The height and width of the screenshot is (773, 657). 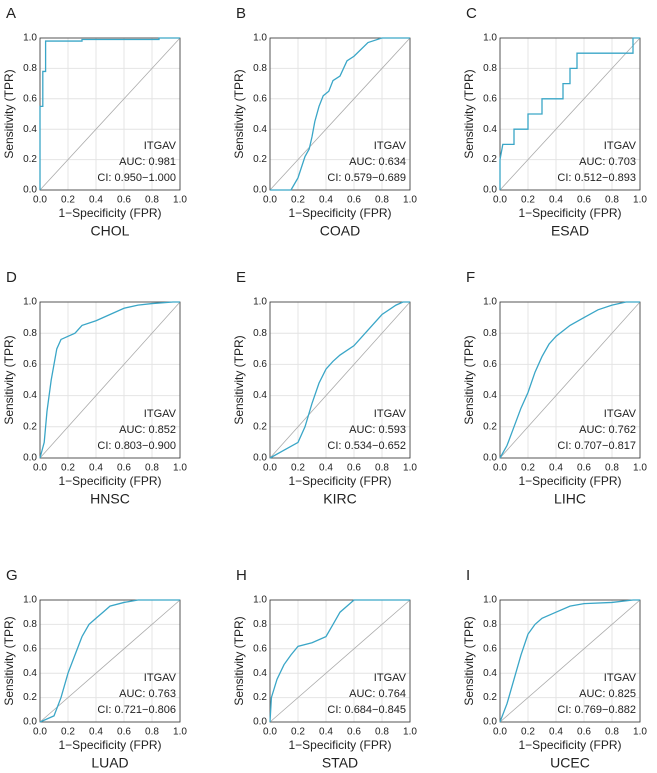 I want to click on panel-label: I, so click(x=468, y=575).